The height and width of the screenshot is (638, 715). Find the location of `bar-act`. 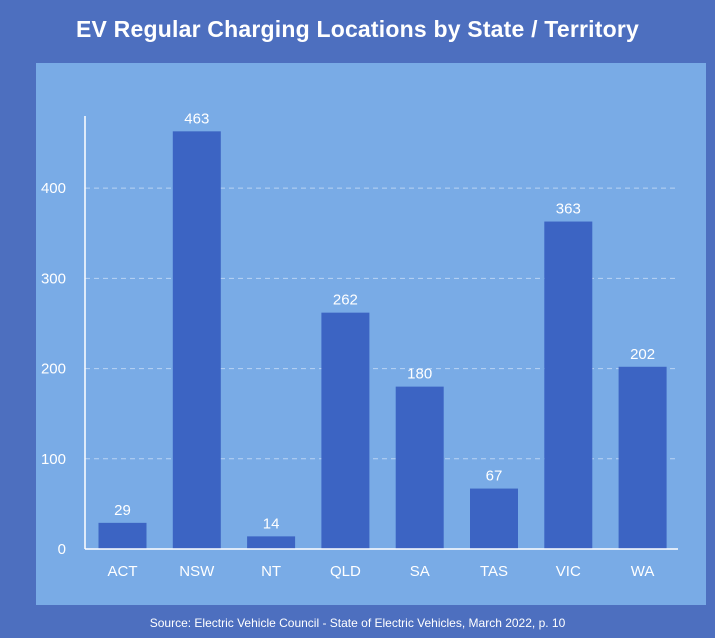

bar-act is located at coordinates (122, 535).